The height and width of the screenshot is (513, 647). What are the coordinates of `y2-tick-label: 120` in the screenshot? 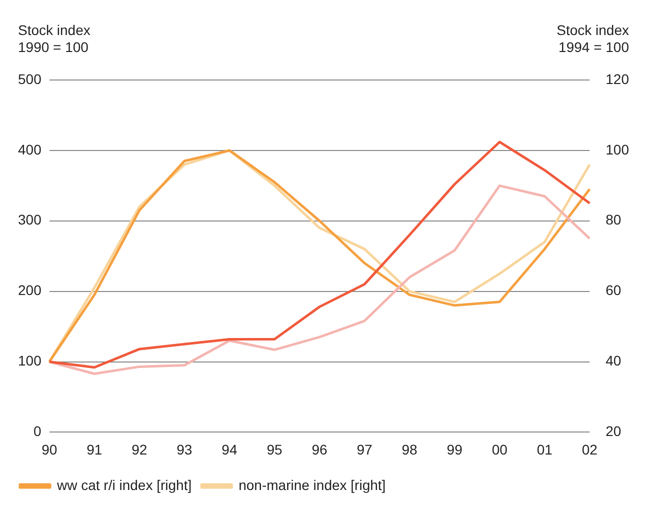 It's located at (618, 78).